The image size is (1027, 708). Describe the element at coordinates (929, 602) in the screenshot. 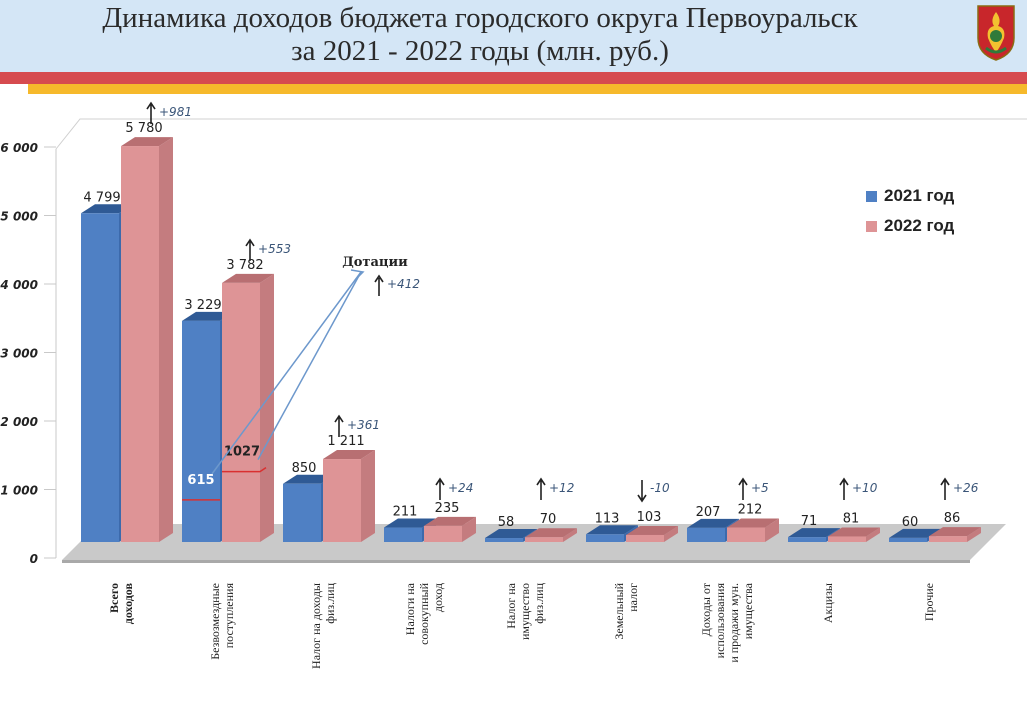

I see `category-label-line: Прочие` at that location.